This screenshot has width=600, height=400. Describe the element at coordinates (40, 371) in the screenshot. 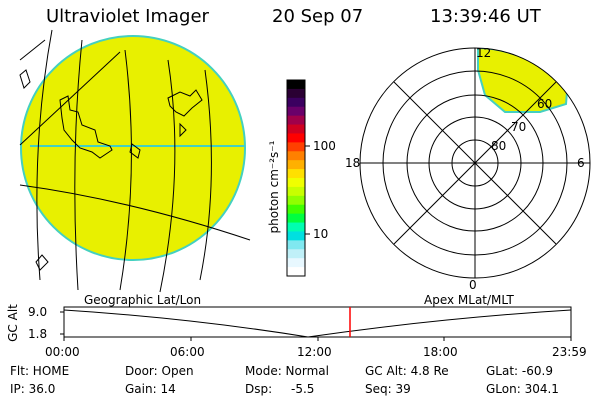

I see `status-flight: Flt: HOME` at that location.